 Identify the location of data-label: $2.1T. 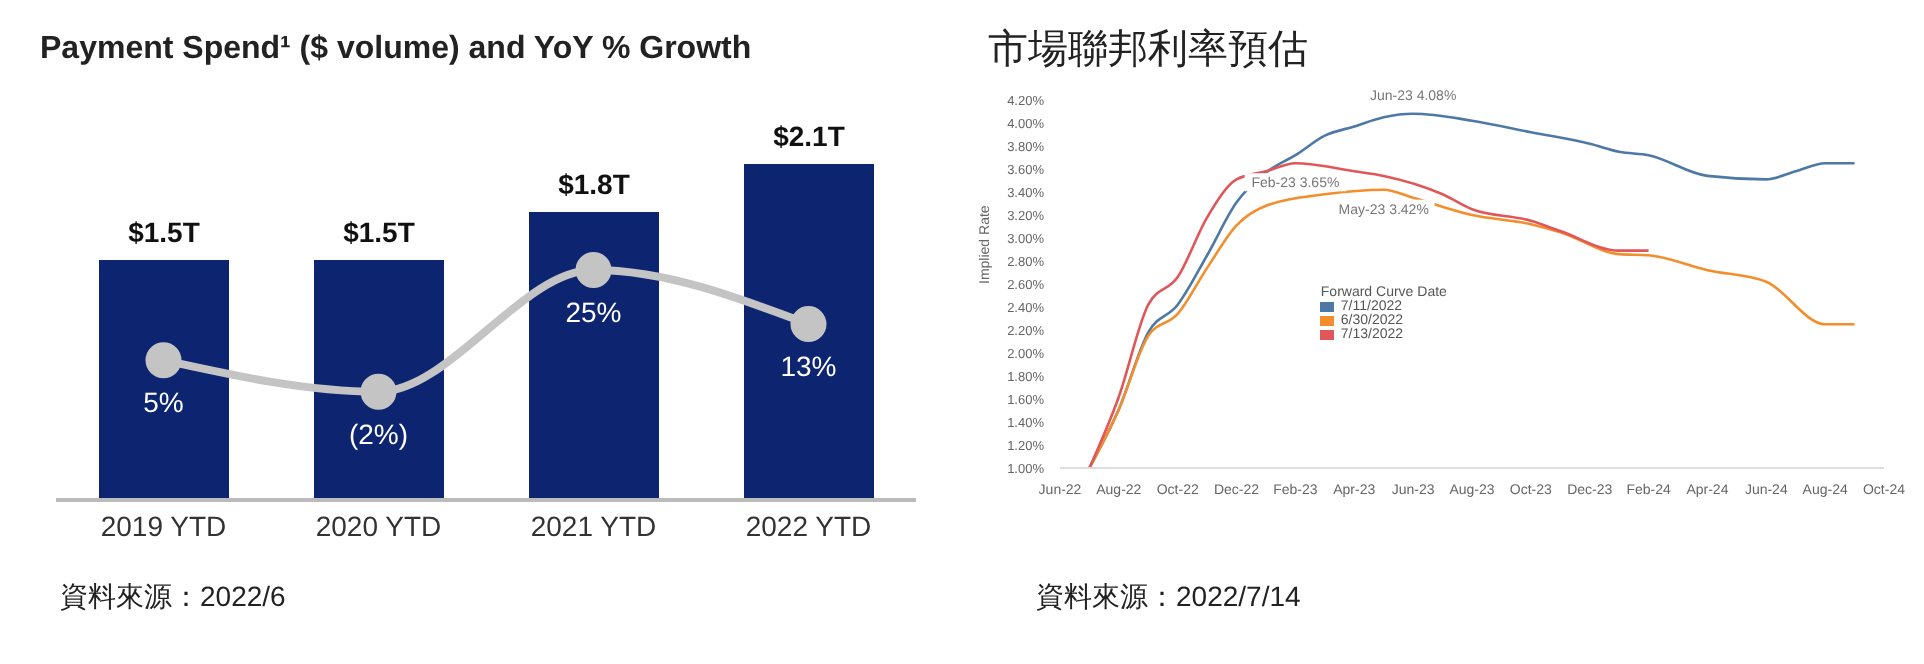
(809, 136).